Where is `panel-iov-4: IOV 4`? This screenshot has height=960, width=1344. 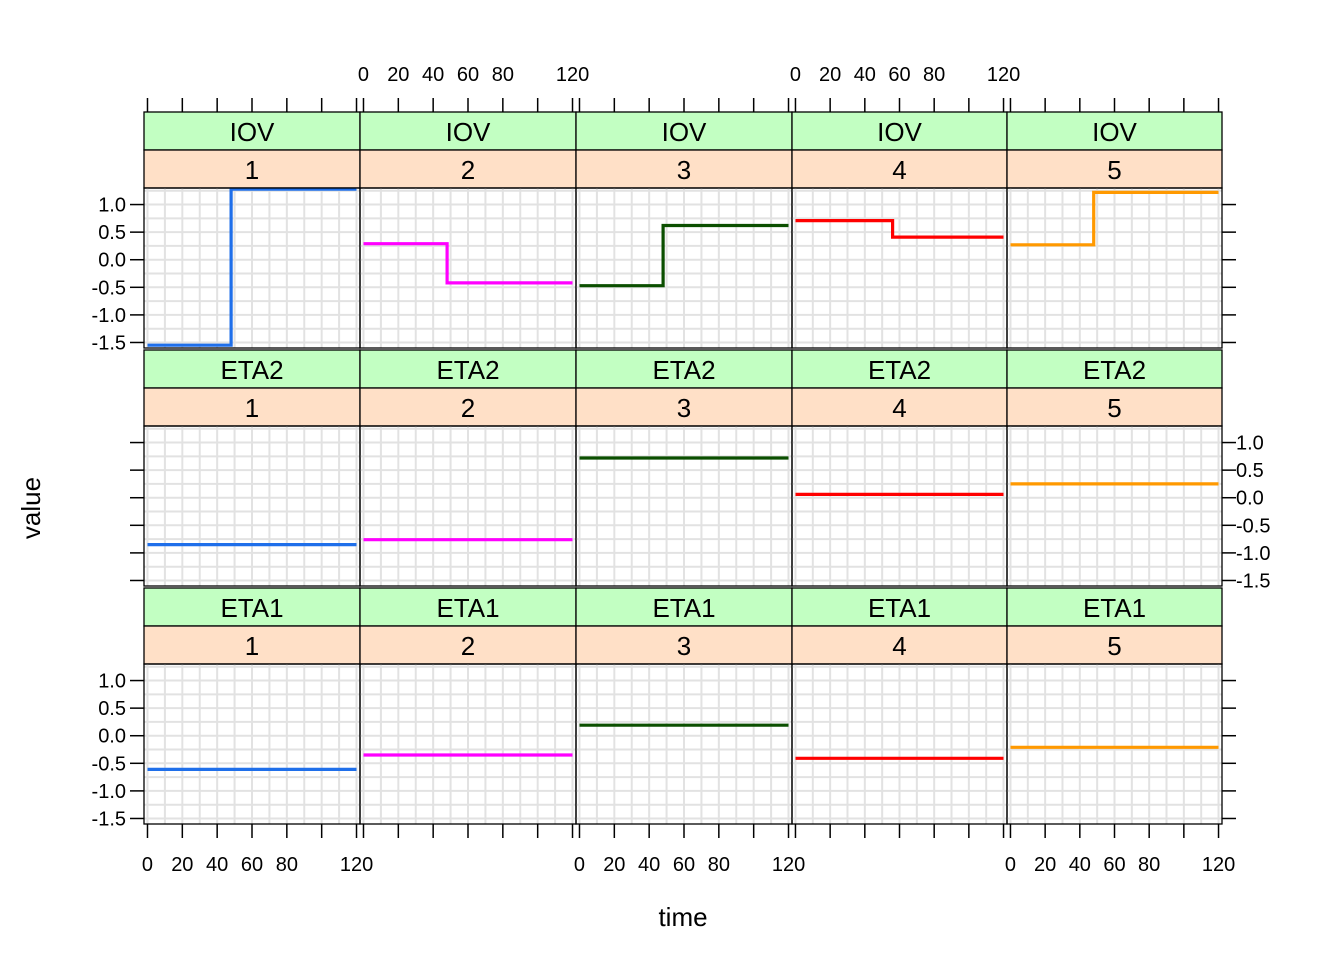 panel-iov-4: IOV 4 is located at coordinates (899, 230).